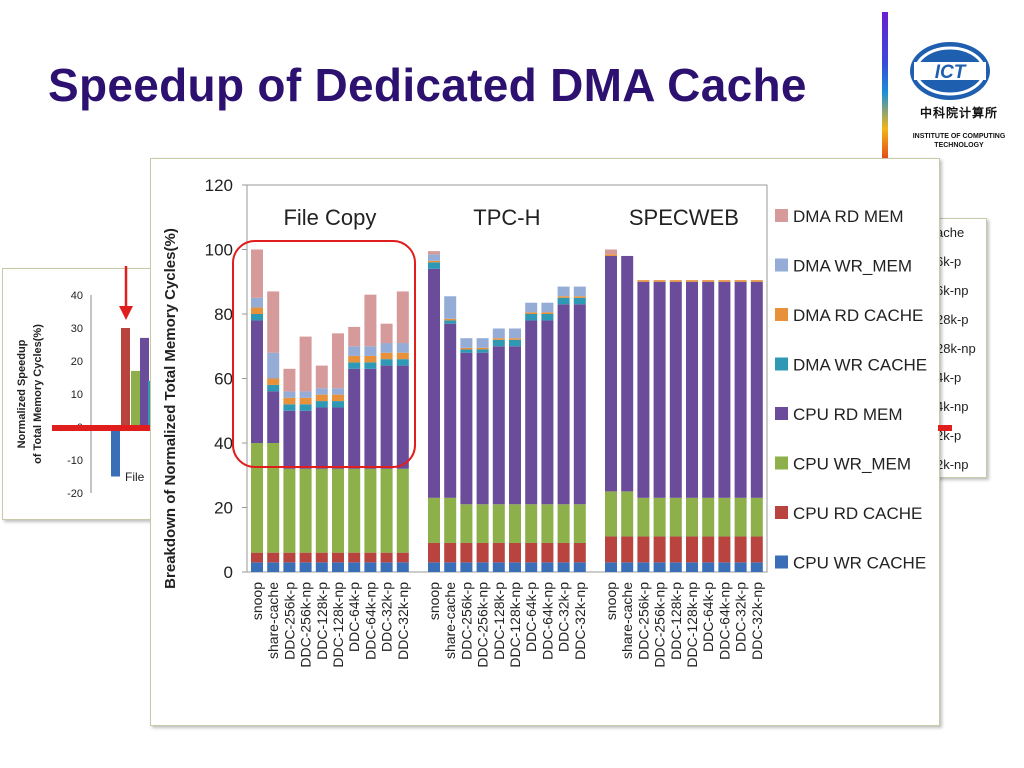 This screenshot has width=1024, height=768. I want to click on y-tick-label: 80, so click(223, 314).